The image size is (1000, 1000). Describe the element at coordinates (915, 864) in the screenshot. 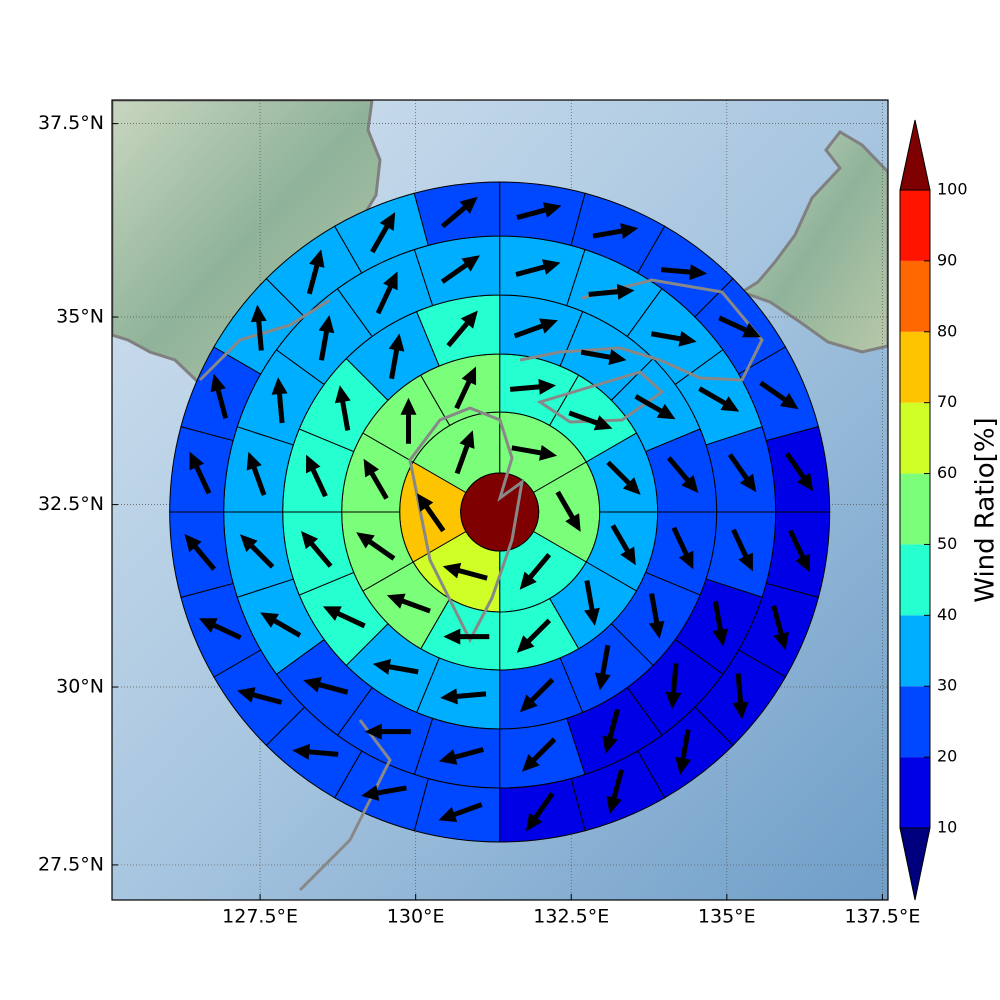

I see `colorbar-under` at that location.